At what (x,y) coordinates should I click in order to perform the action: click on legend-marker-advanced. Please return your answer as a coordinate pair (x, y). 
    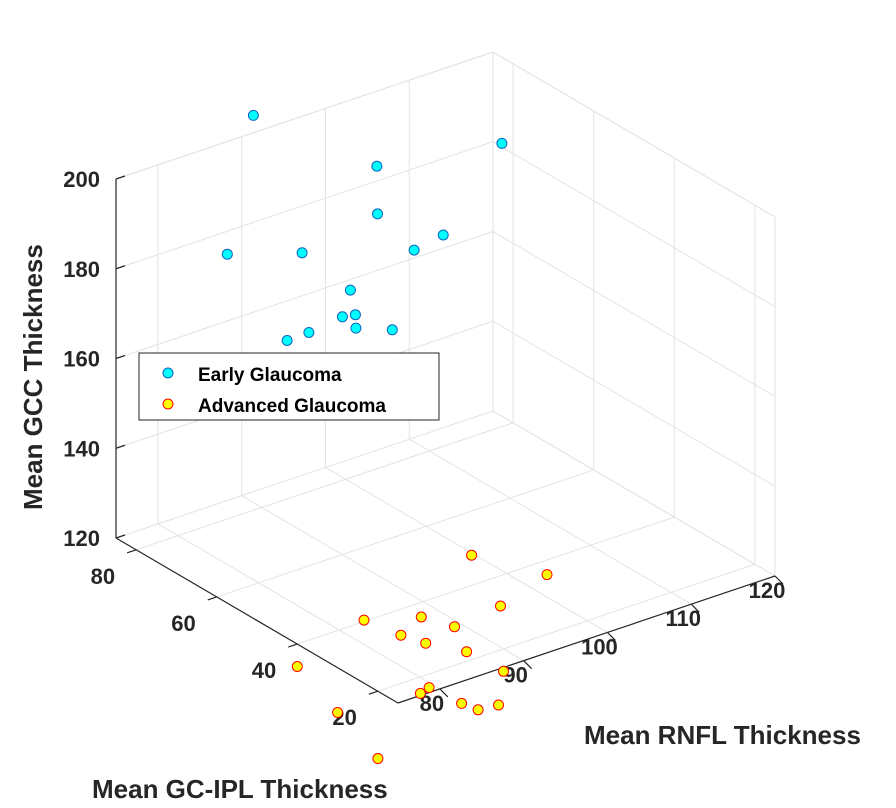
    Looking at the image, I should click on (168, 404).